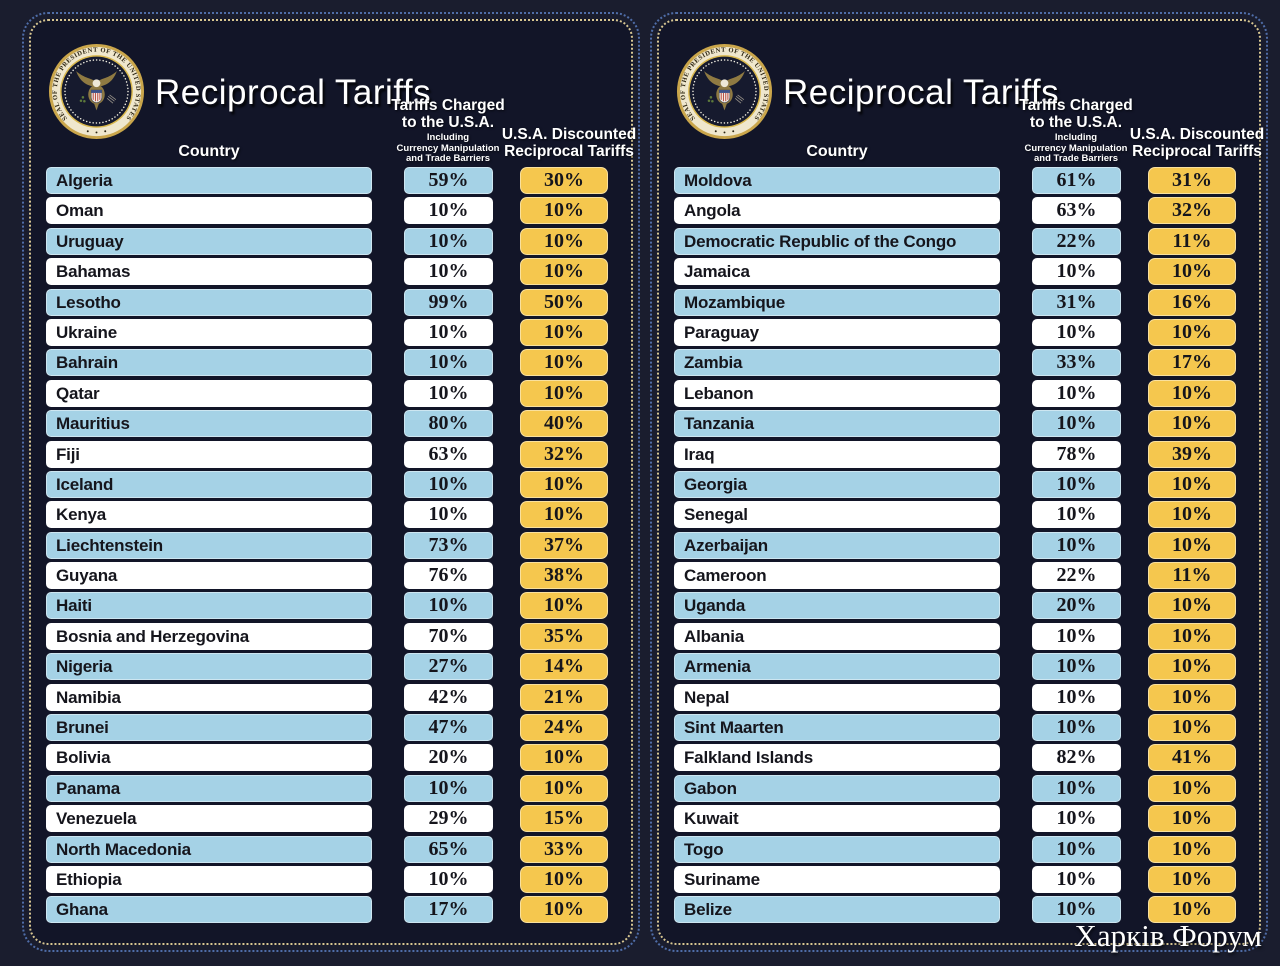 Image resolution: width=1280 pixels, height=966 pixels. Describe the element at coordinates (837, 576) in the screenshot. I see `country-cell: Cameroon` at that location.